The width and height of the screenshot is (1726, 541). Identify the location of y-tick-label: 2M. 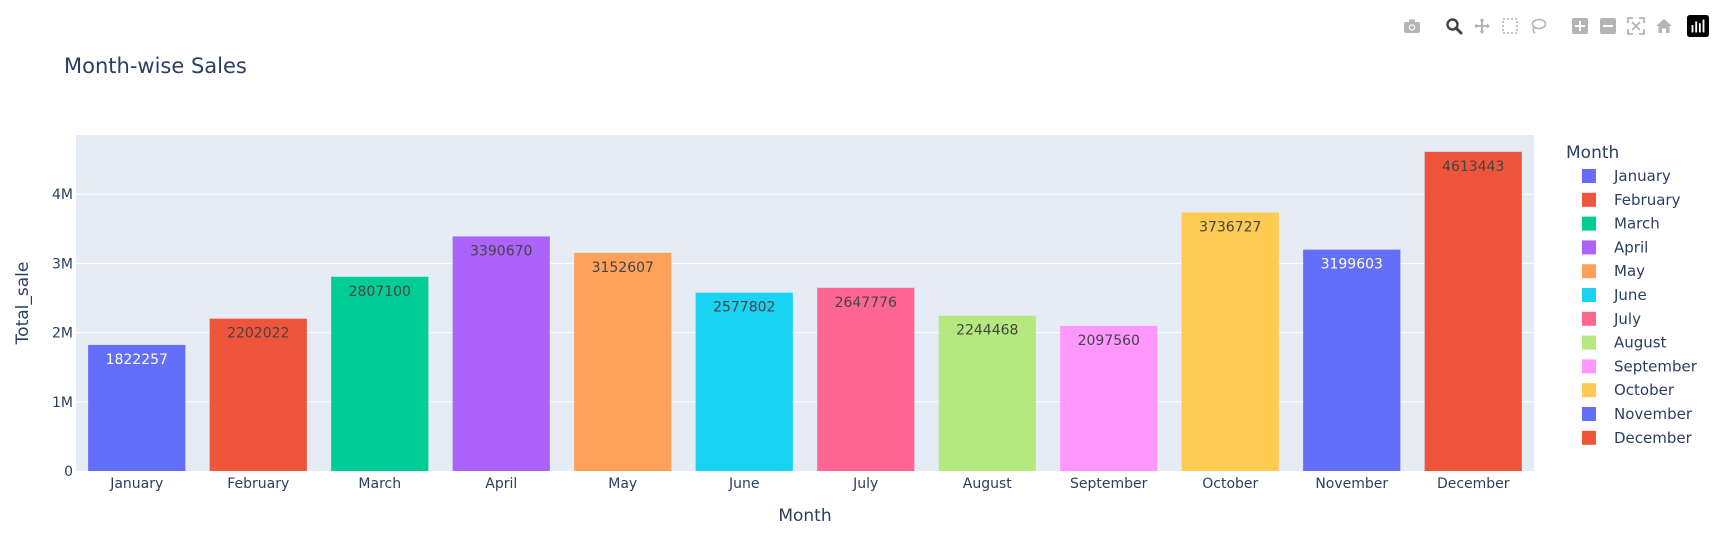
(62, 334).